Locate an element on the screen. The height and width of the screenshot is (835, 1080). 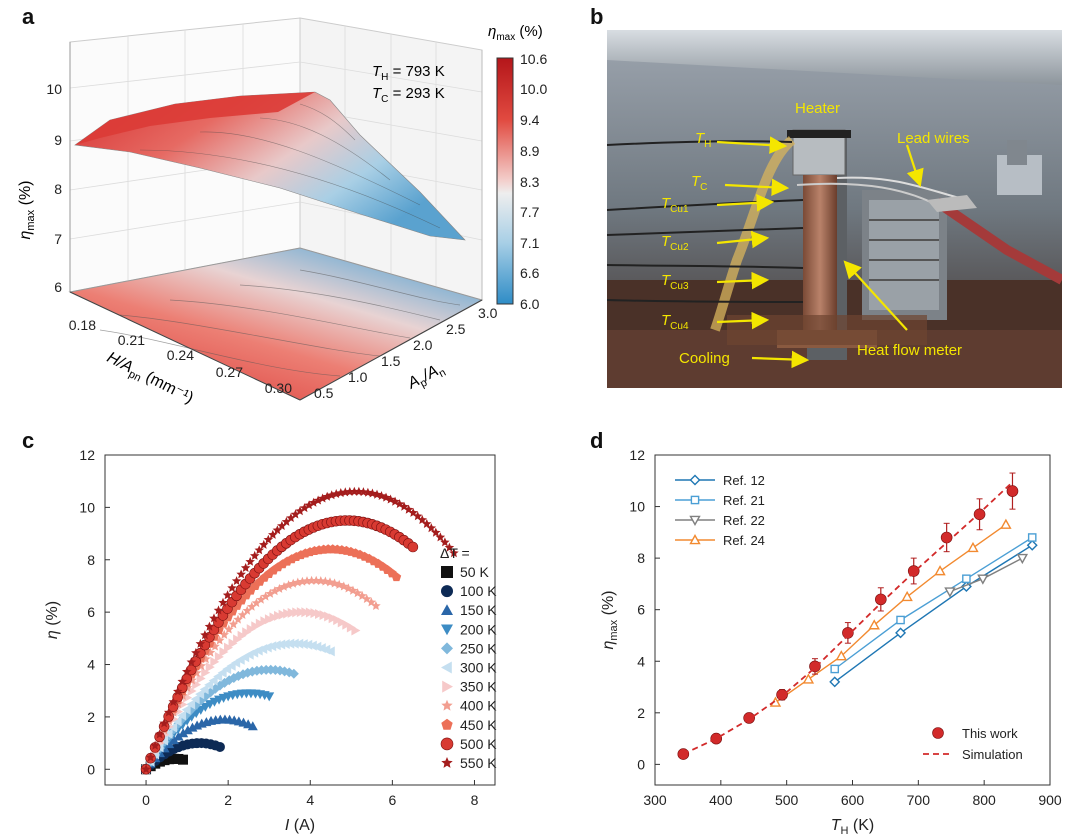
h-tick-label: 0.30 is located at coordinates (278, 388).